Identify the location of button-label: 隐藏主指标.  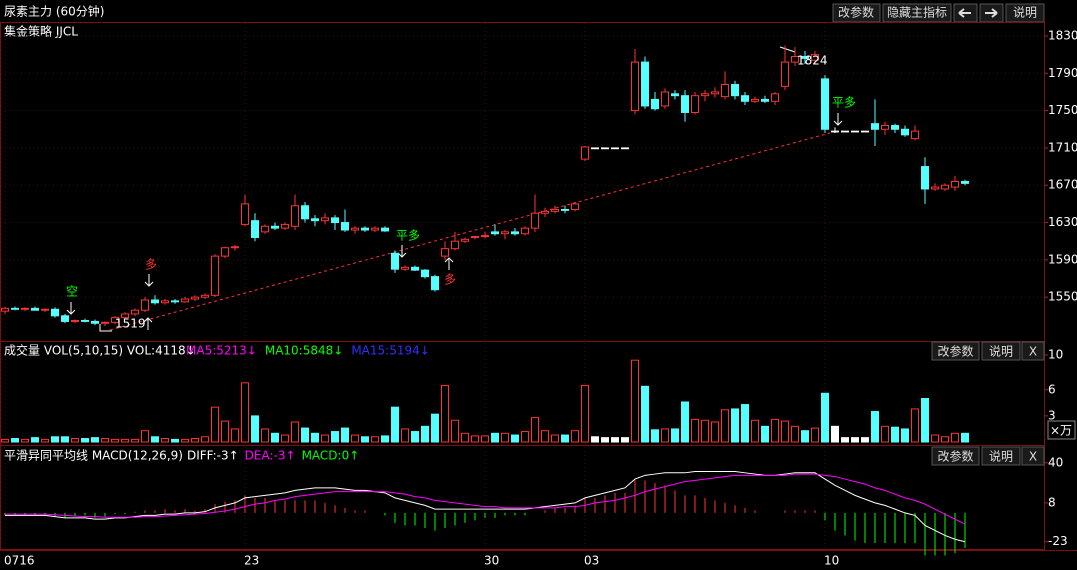
(917, 12).